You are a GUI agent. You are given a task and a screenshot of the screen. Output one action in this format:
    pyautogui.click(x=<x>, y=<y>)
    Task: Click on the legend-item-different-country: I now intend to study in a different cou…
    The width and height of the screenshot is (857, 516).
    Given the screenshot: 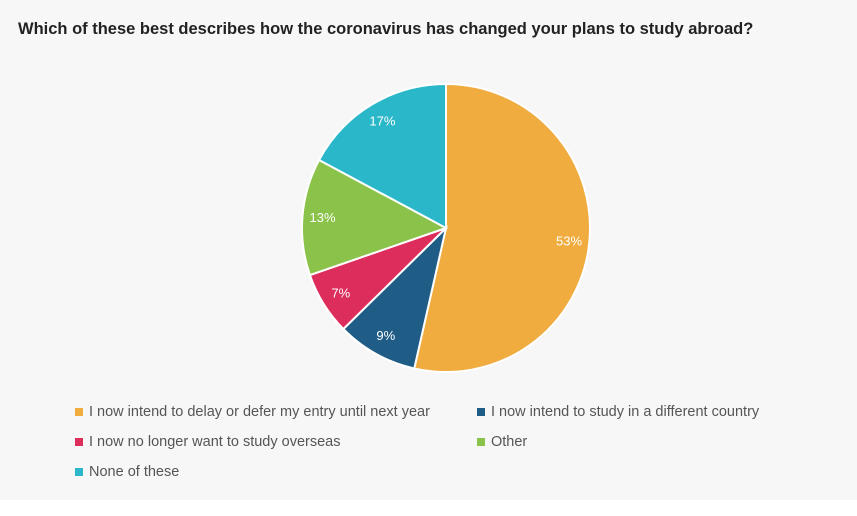 What is the action you would take?
    pyautogui.click(x=618, y=412)
    